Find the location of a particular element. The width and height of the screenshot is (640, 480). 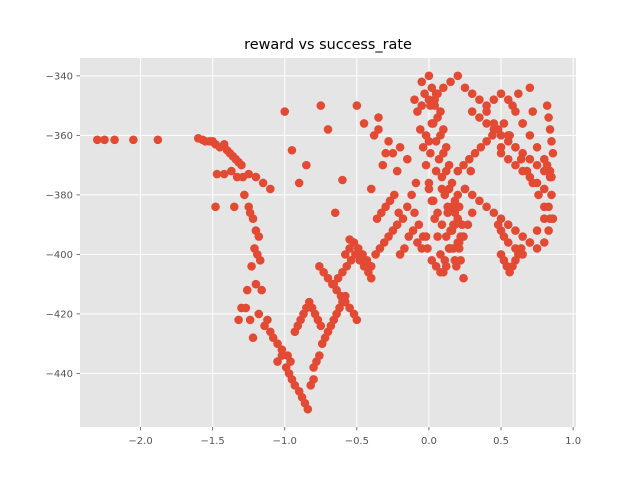

y-tick-label: −380 is located at coordinates (59, 195).